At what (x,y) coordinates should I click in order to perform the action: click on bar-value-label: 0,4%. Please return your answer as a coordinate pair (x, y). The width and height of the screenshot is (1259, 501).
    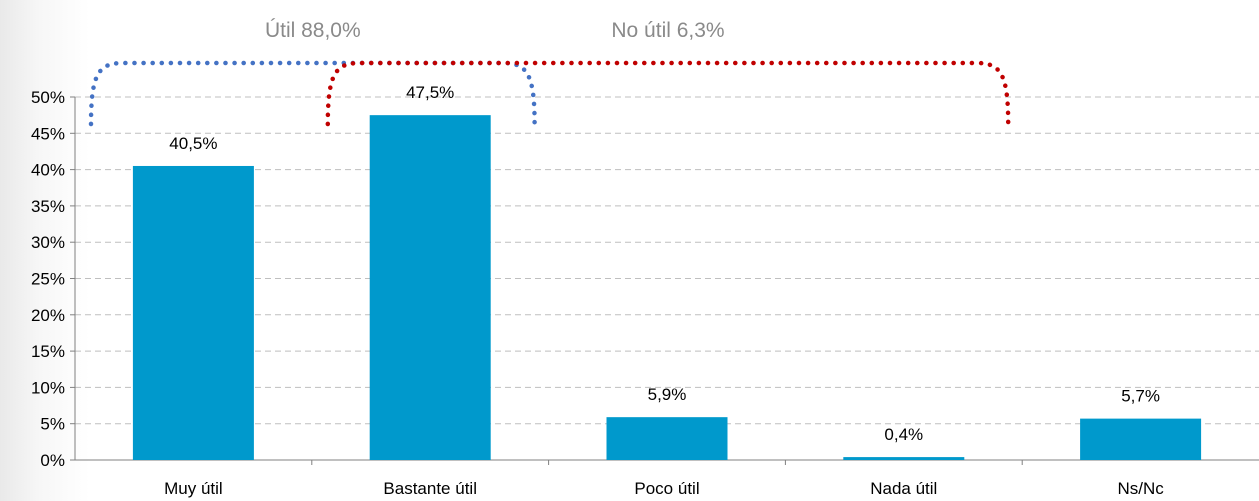
    Looking at the image, I should click on (903, 434).